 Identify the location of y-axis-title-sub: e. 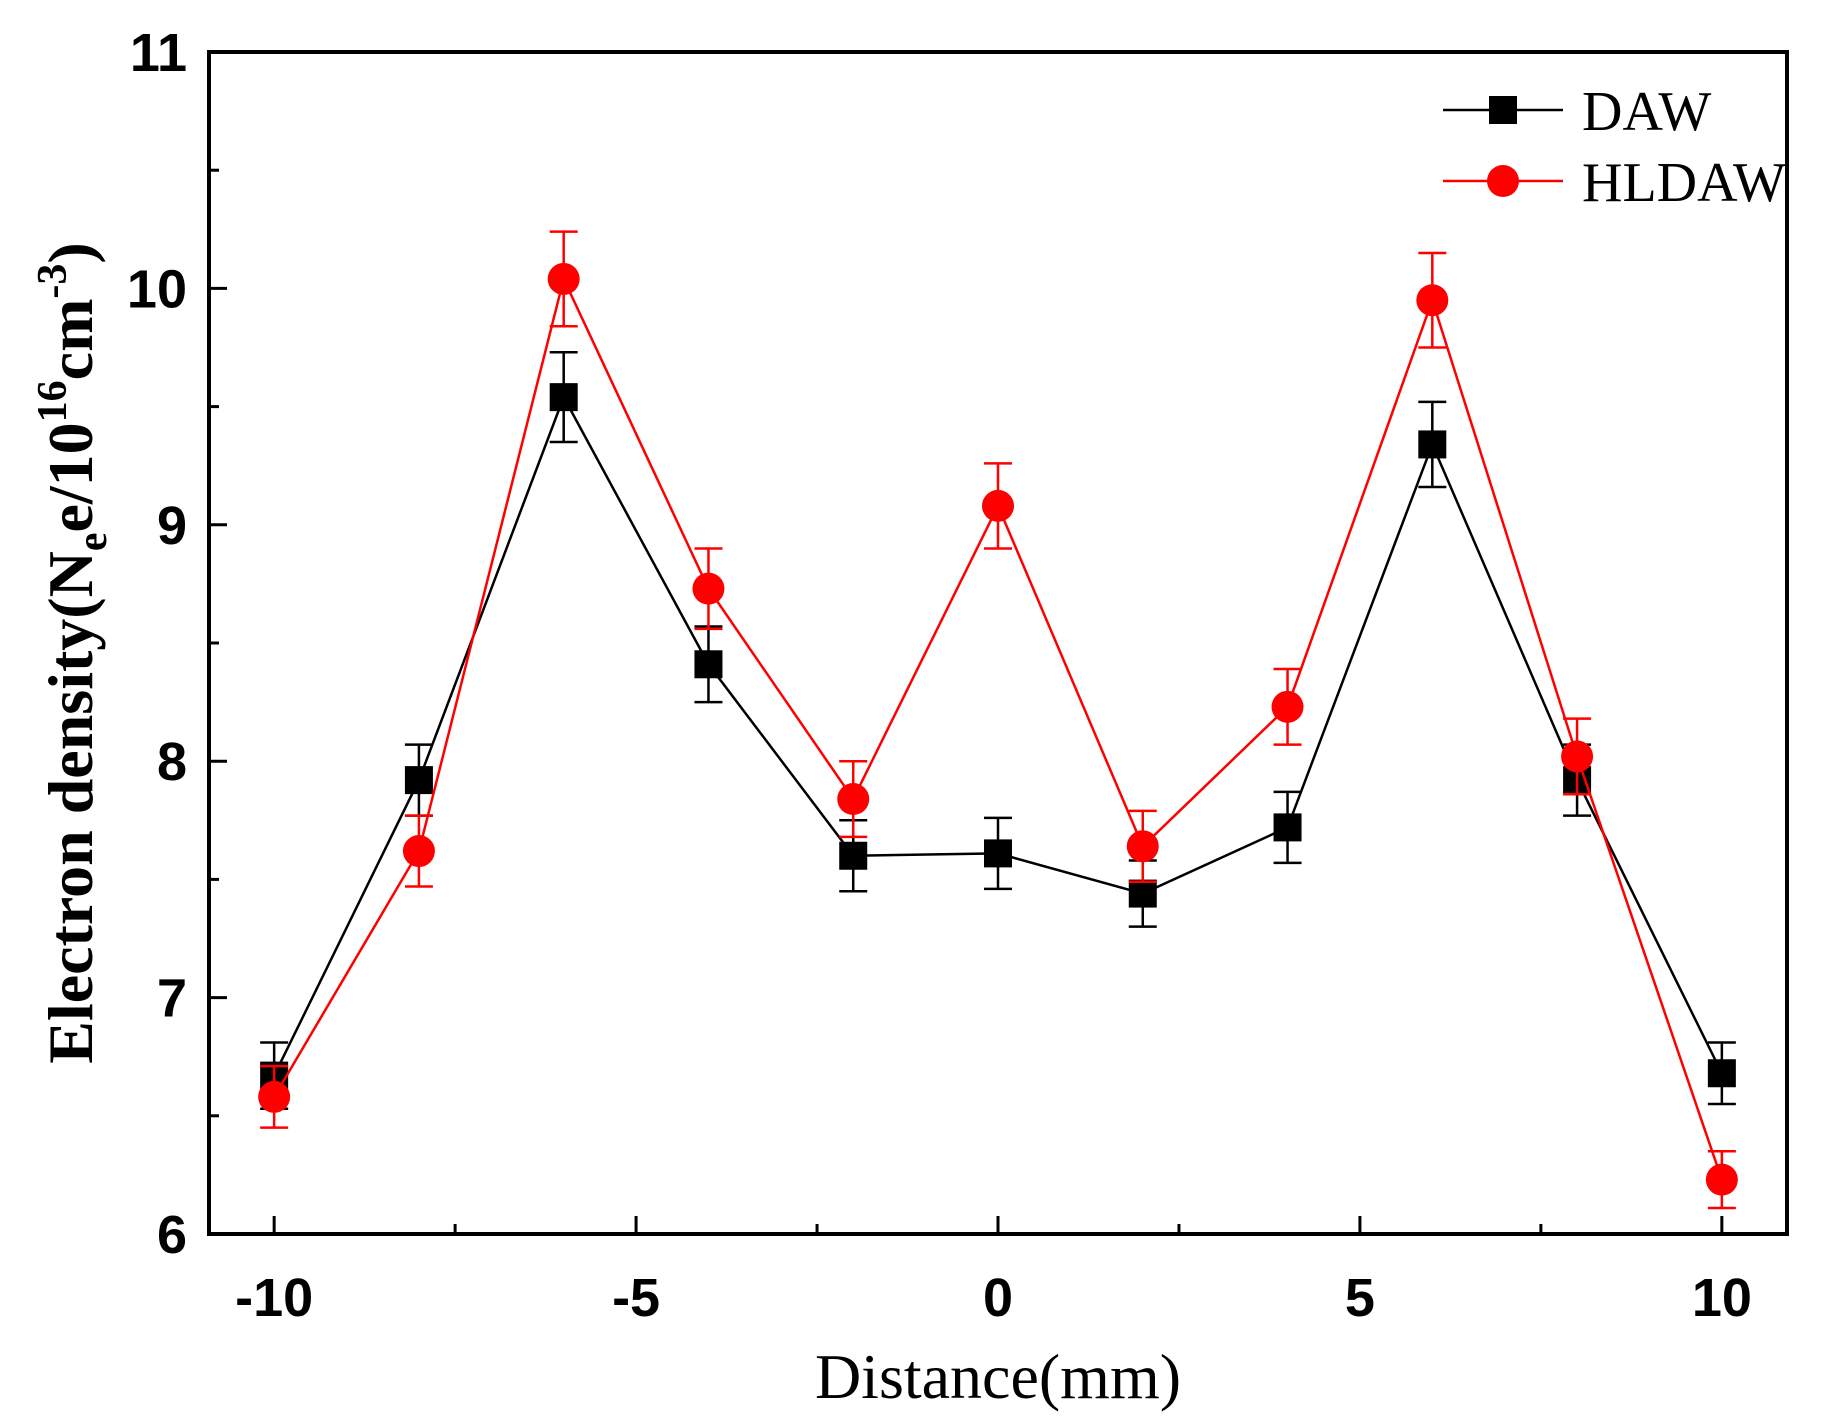
(93, 542).